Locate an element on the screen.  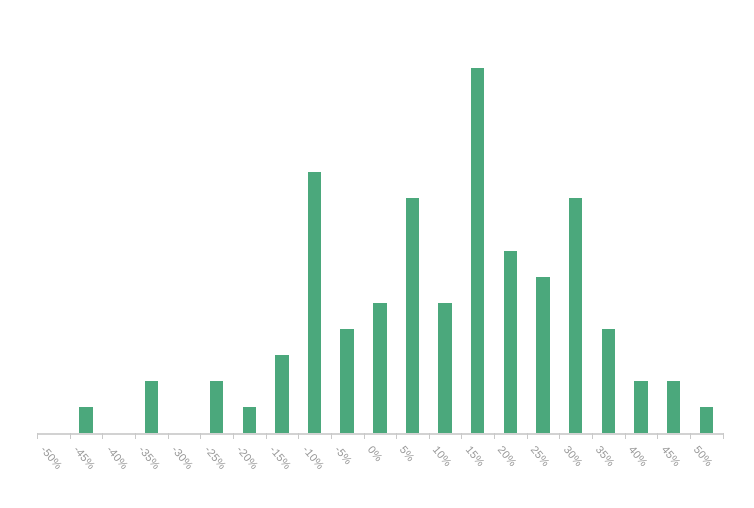
bar-0% is located at coordinates (380, 367).